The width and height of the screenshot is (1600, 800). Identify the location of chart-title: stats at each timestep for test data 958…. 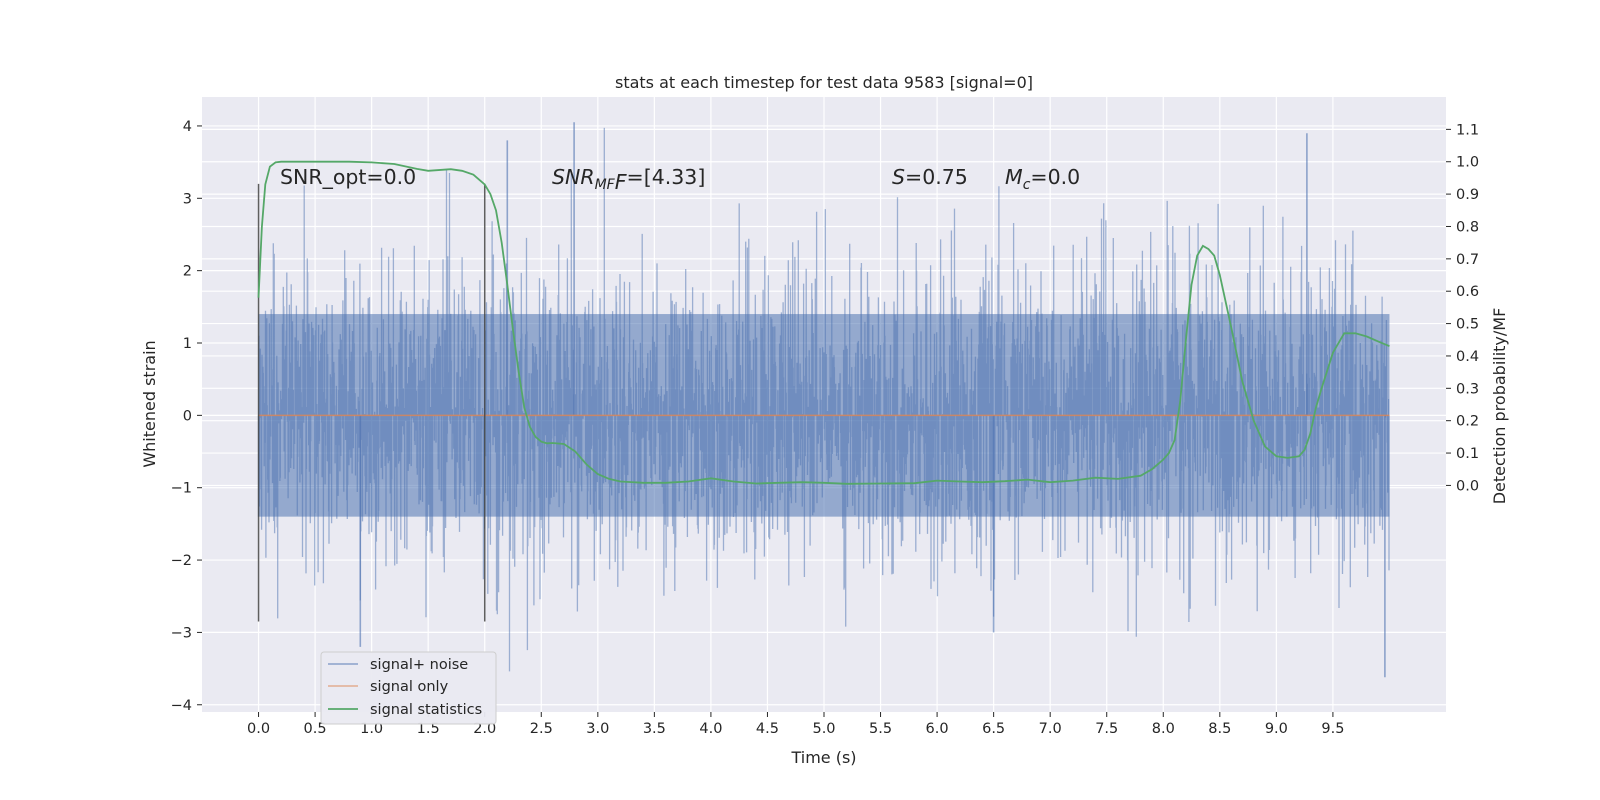
(824, 82).